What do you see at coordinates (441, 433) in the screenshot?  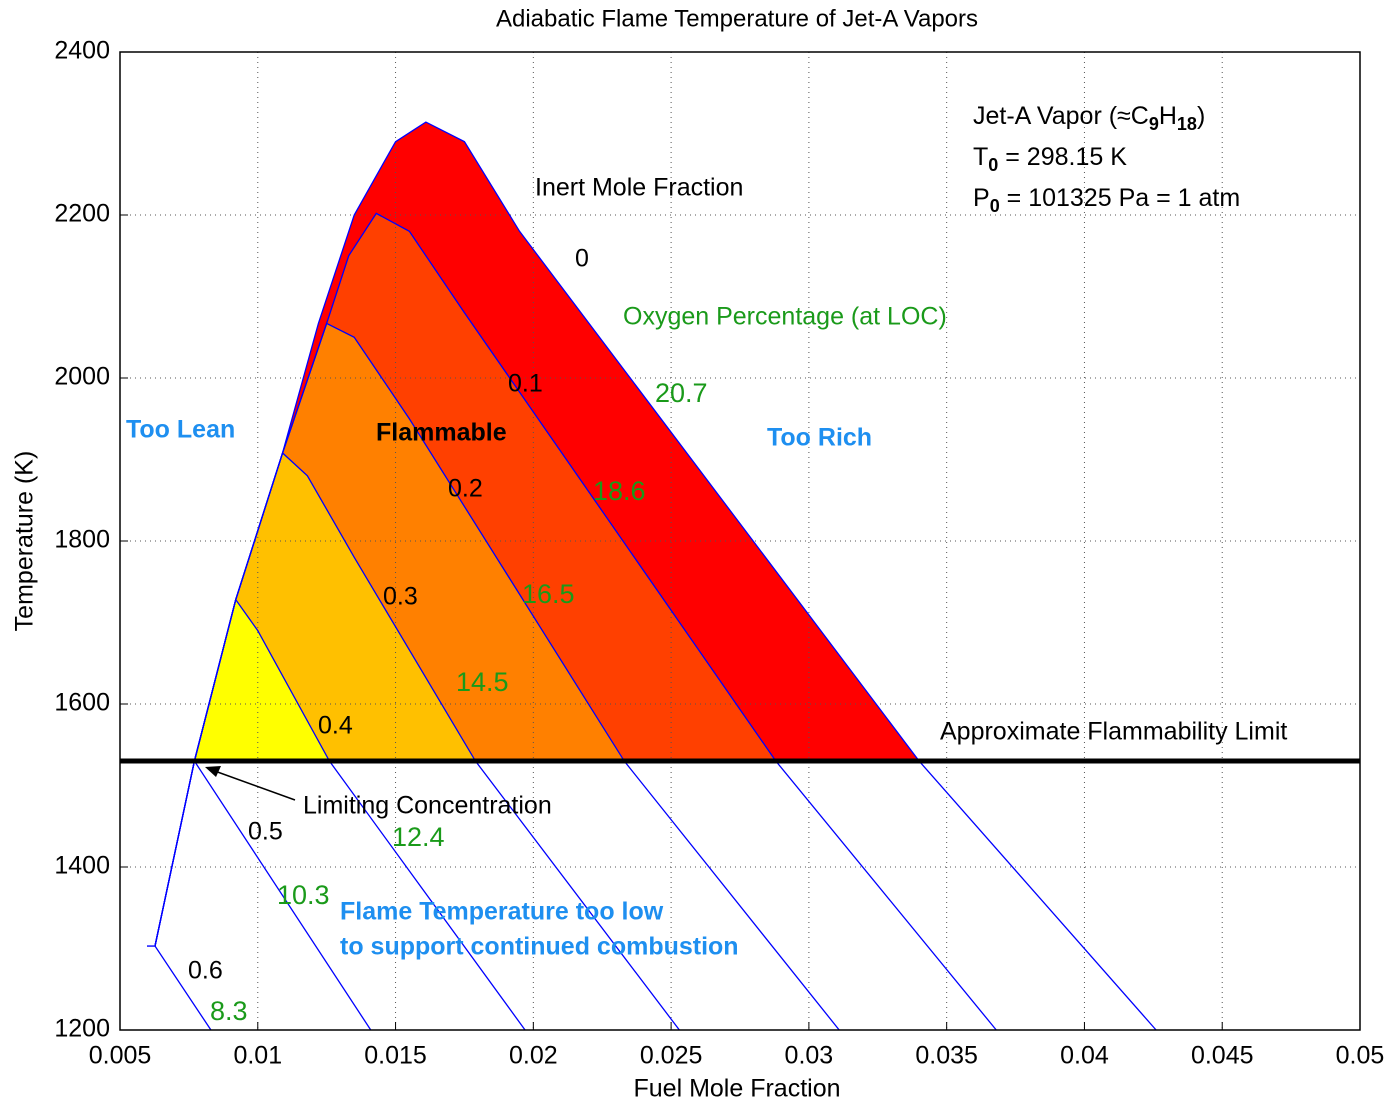 I see `annotation: Flammable` at bounding box center [441, 433].